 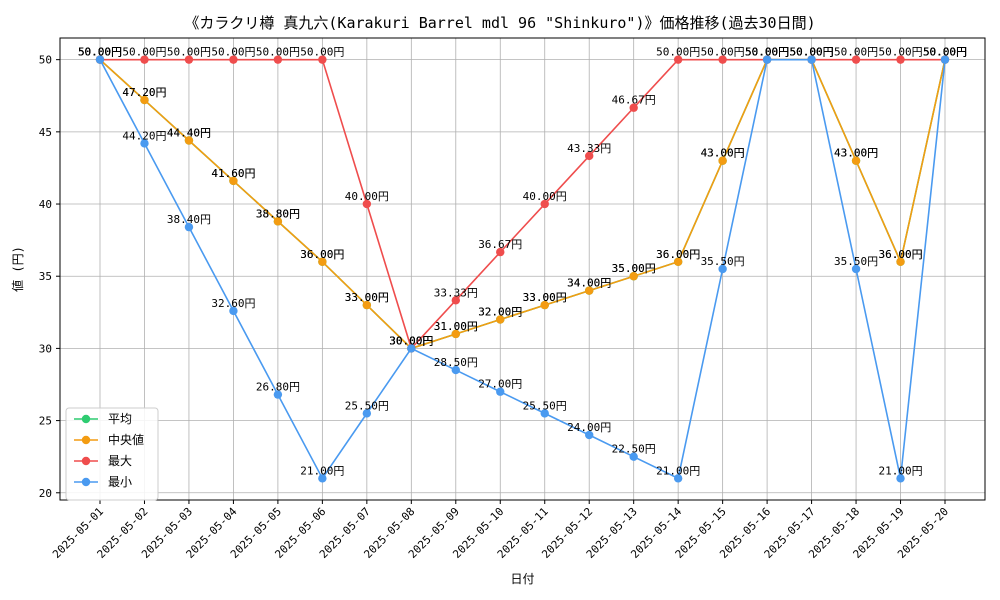 I want to click on data-label: 38.80円, so click(x=278, y=213).